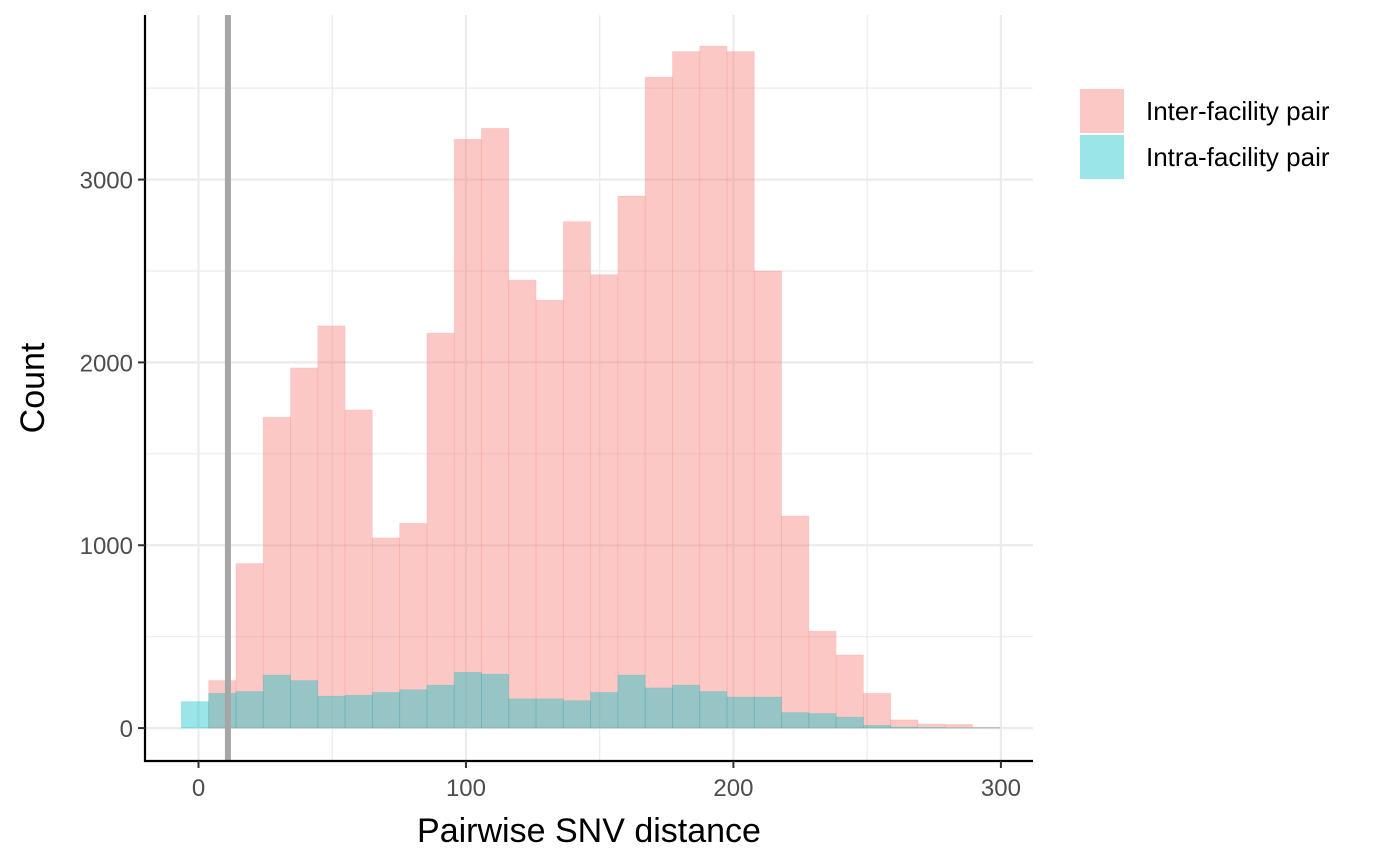 This screenshot has height=865, width=1400. I want to click on y-tick-label: 3000, so click(106, 181).